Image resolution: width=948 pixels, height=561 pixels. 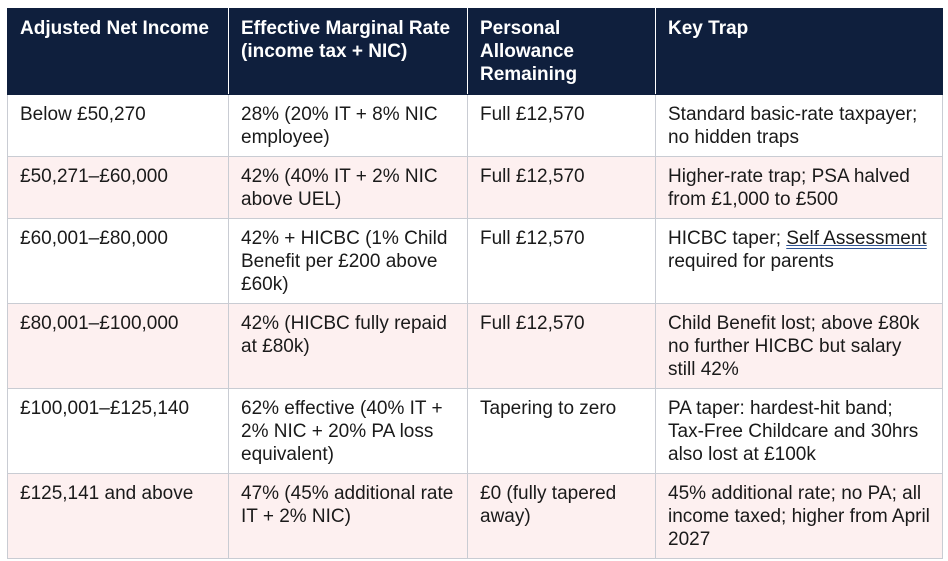 I want to click on income-cell: £80,001–£100,000, so click(x=118, y=346).